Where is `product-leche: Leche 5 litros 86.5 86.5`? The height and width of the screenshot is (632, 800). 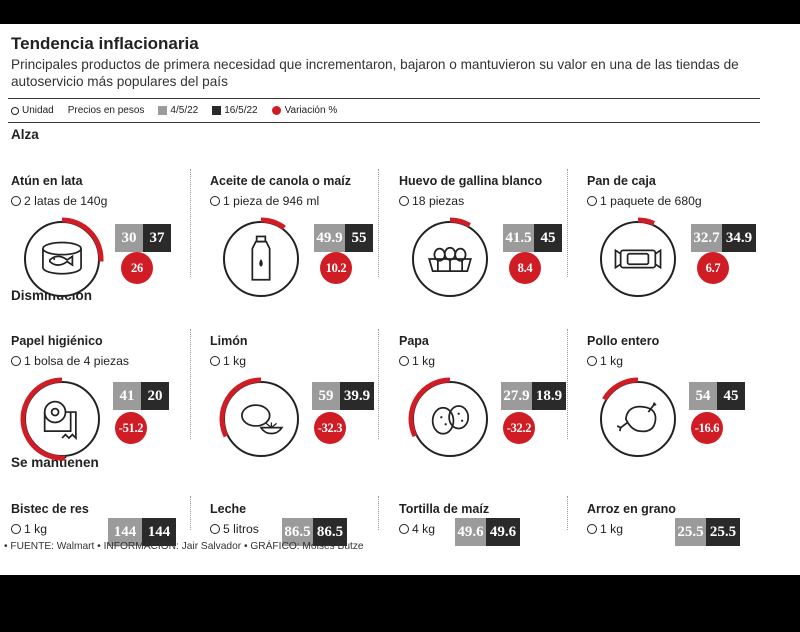
product-leche: Leche 5 litros 86.5 86.5 is located at coordinates (300, 567).